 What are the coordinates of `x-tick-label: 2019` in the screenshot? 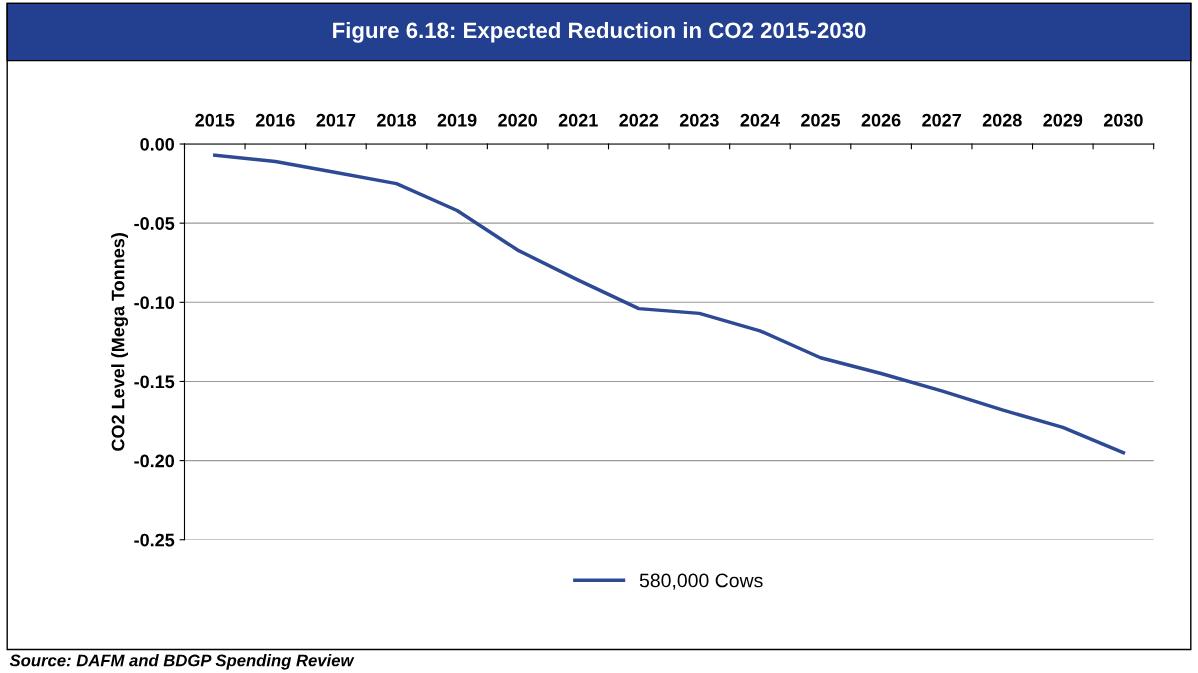 It's located at (457, 120).